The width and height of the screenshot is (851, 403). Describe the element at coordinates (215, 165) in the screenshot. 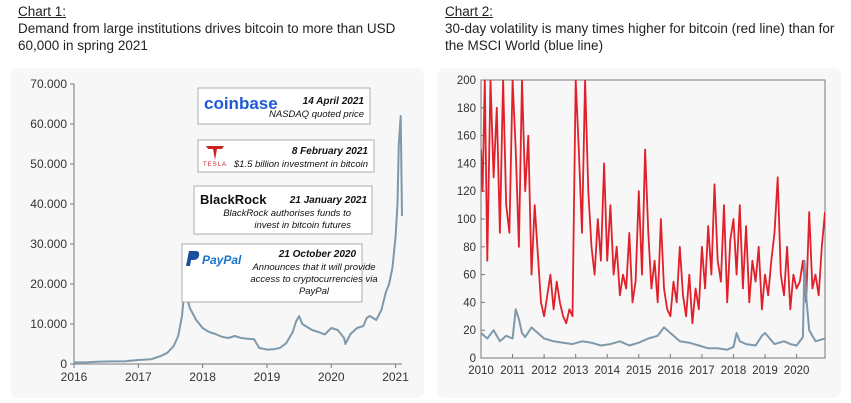

I see `tesla-logo-text: TESLA` at that location.